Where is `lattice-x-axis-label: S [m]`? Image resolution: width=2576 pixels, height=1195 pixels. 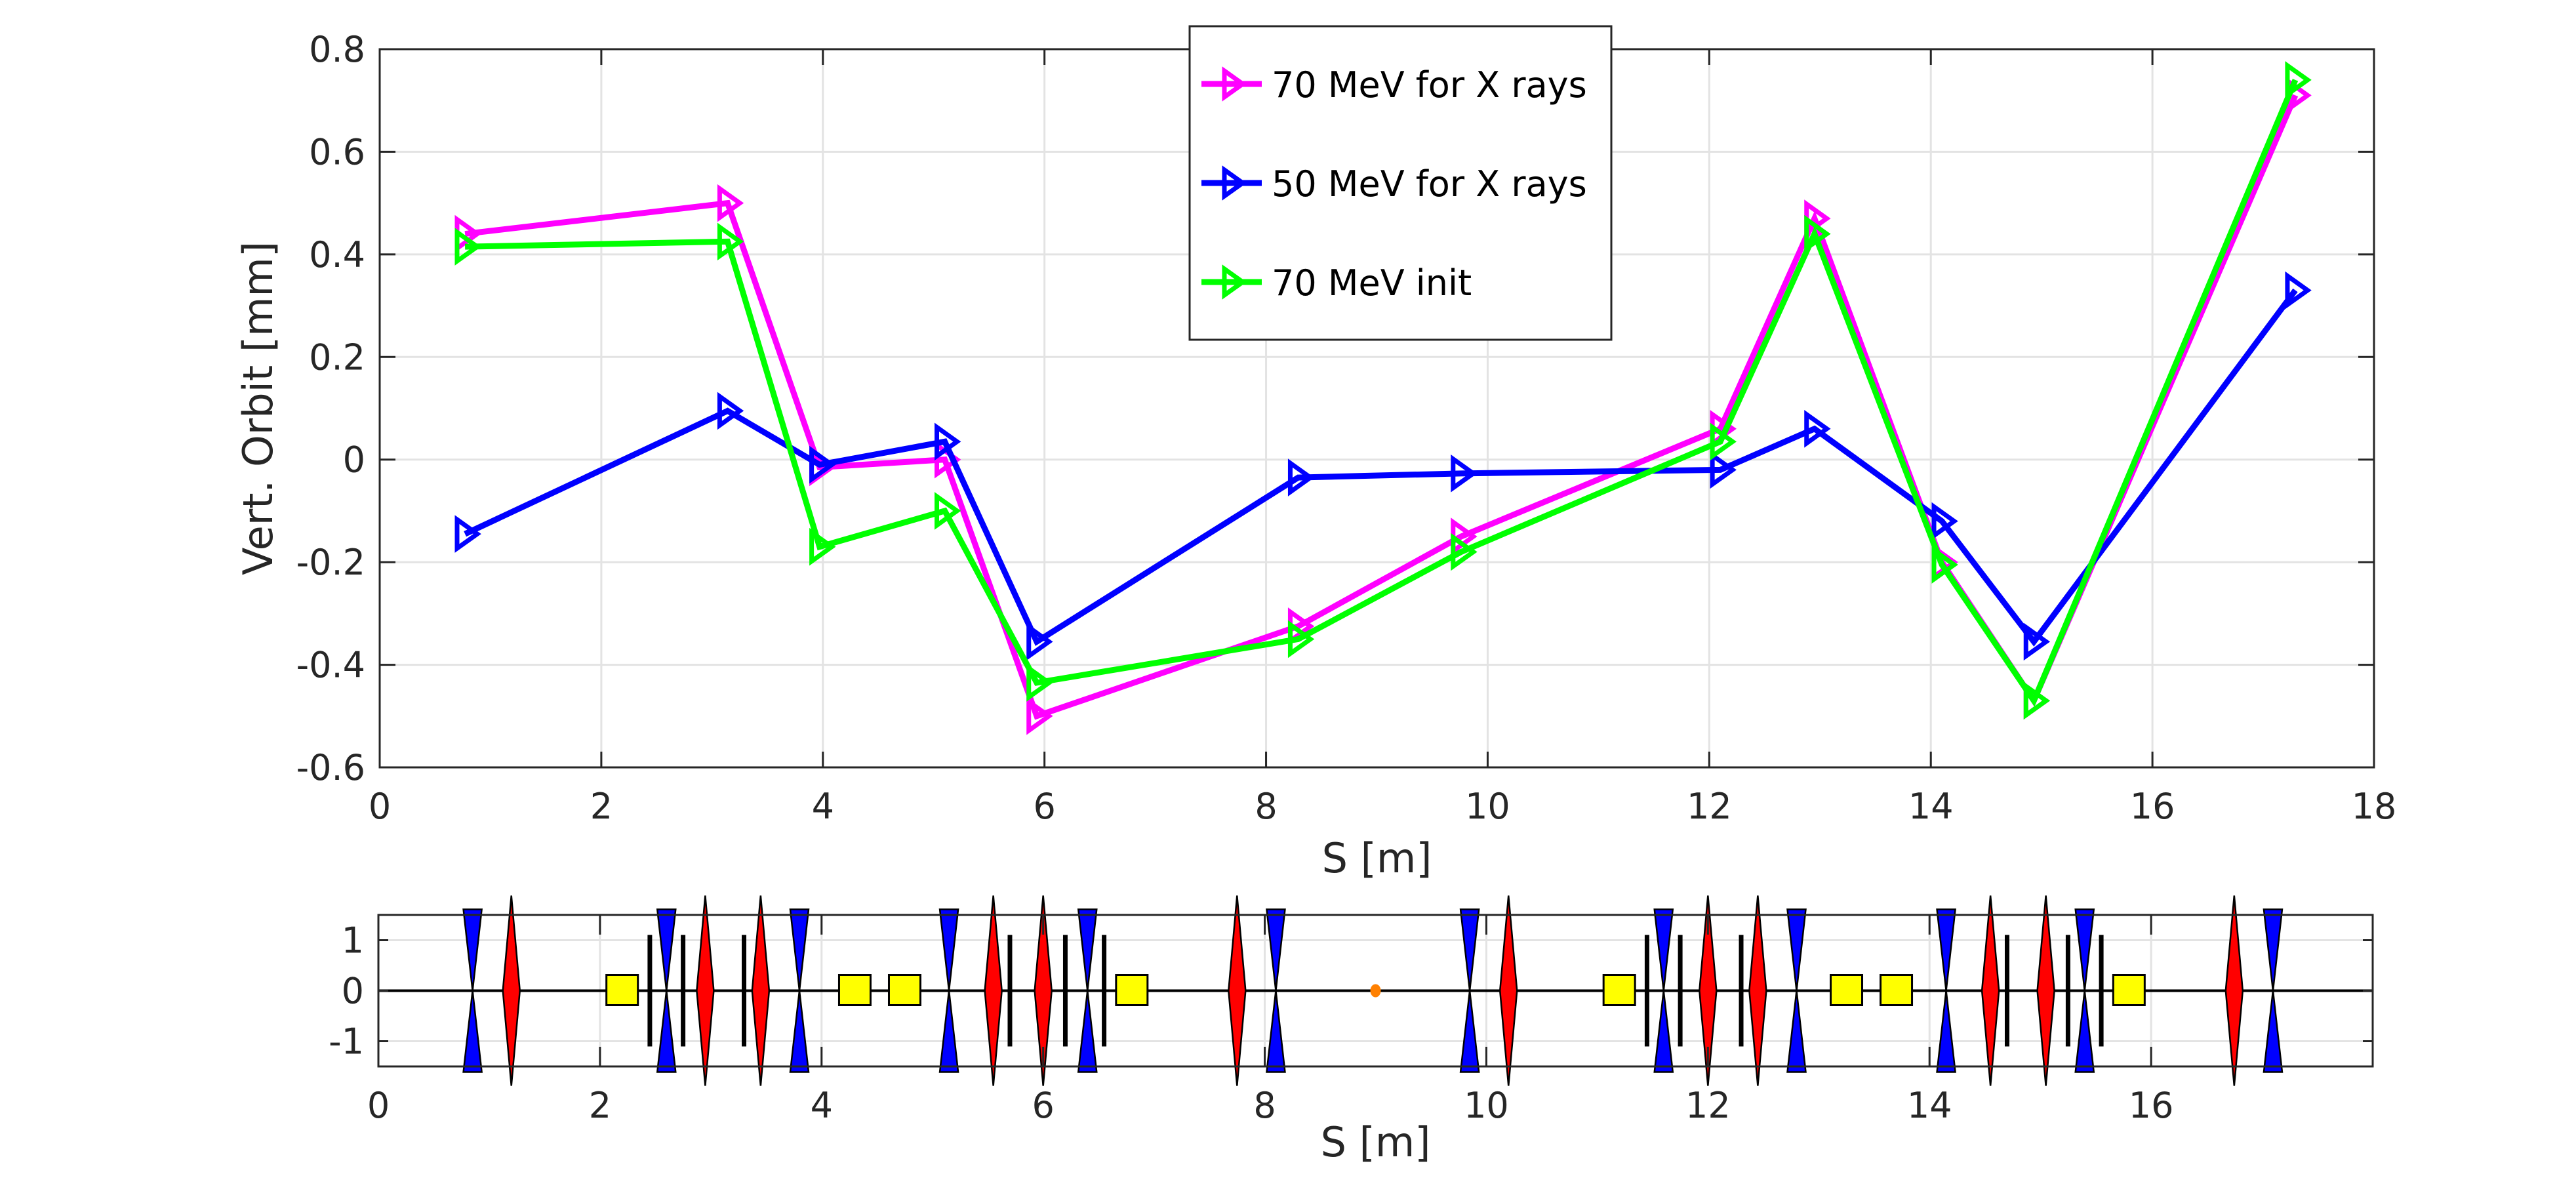
lattice-x-axis-label: S [m] is located at coordinates (1376, 1142).